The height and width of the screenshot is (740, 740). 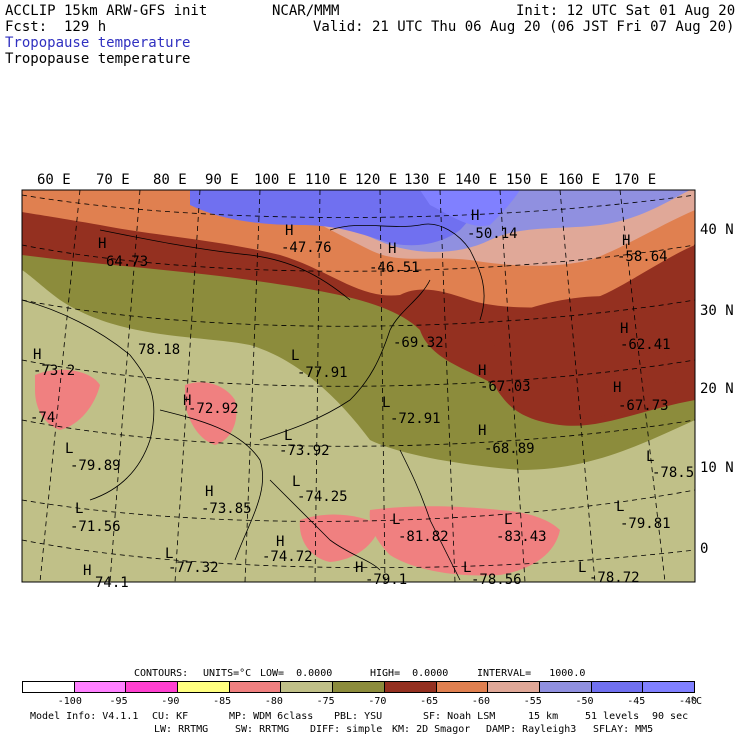 I want to click on footer-item: KM: 2D Smagor, so click(x=431, y=729).